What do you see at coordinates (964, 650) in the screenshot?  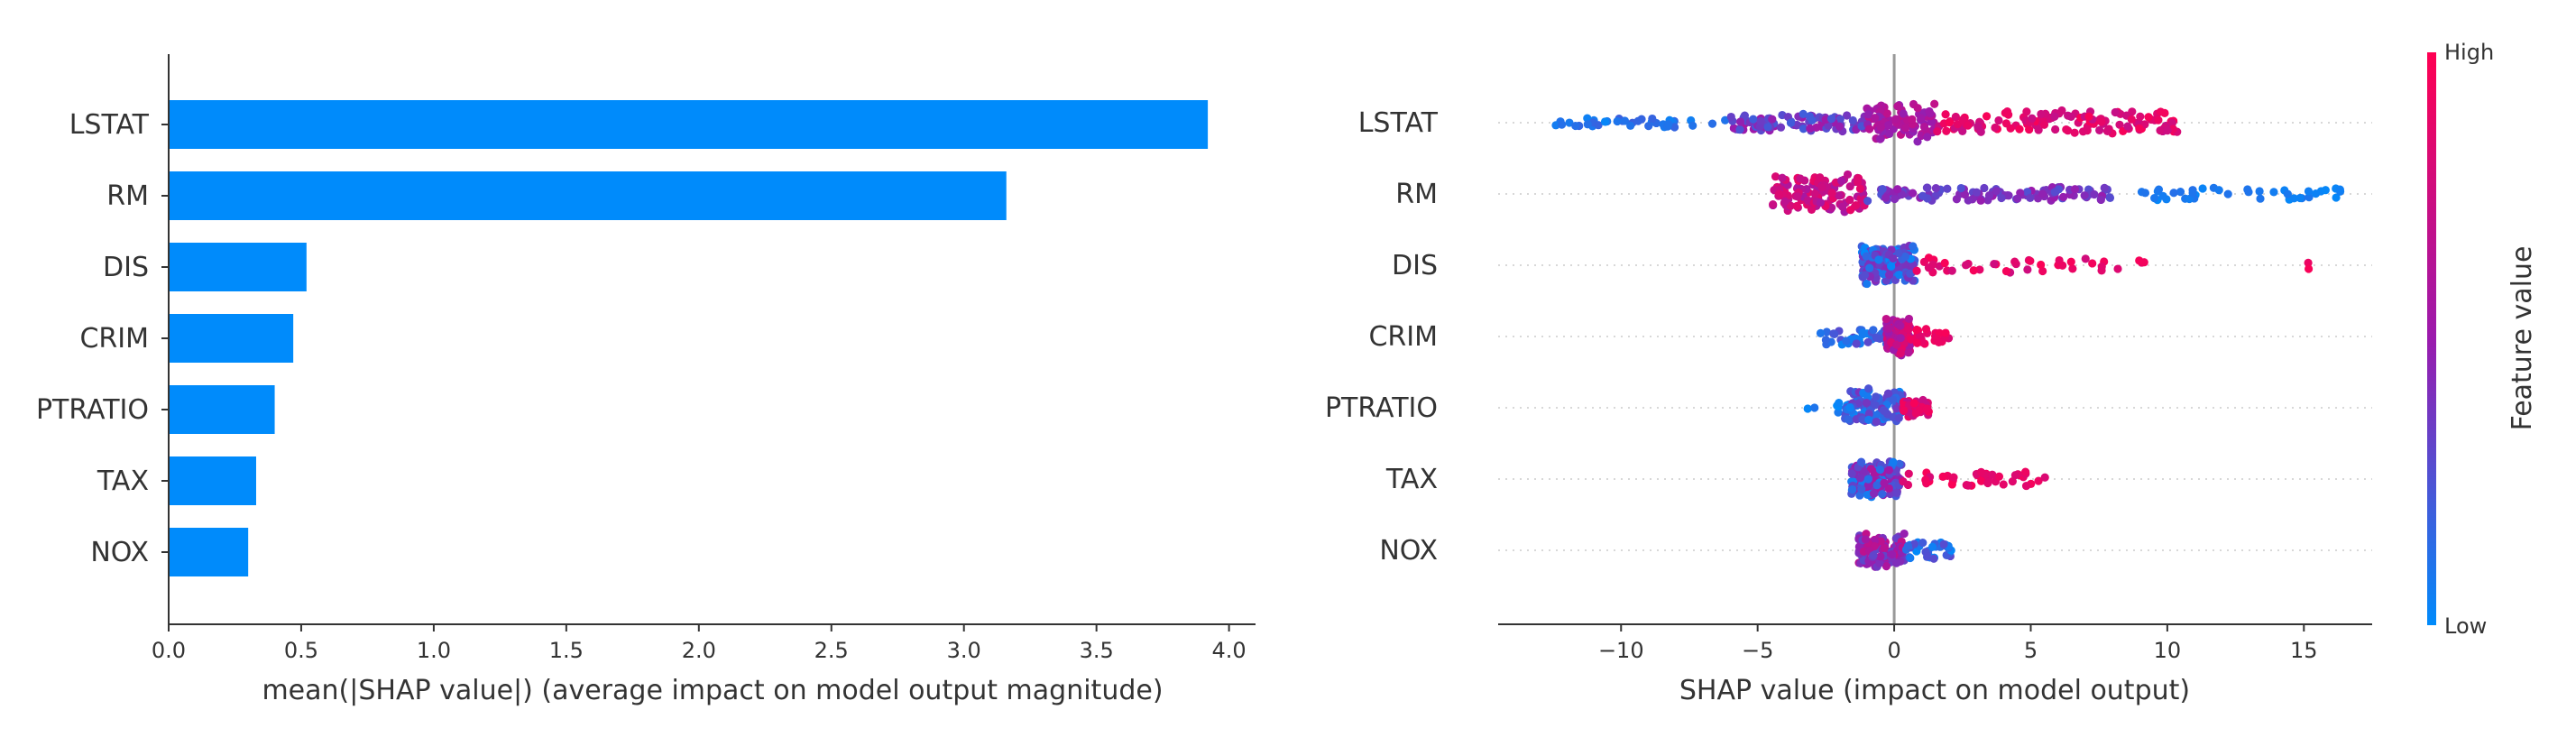 I see `bar-x-tick-label: 3.0` at bounding box center [964, 650].